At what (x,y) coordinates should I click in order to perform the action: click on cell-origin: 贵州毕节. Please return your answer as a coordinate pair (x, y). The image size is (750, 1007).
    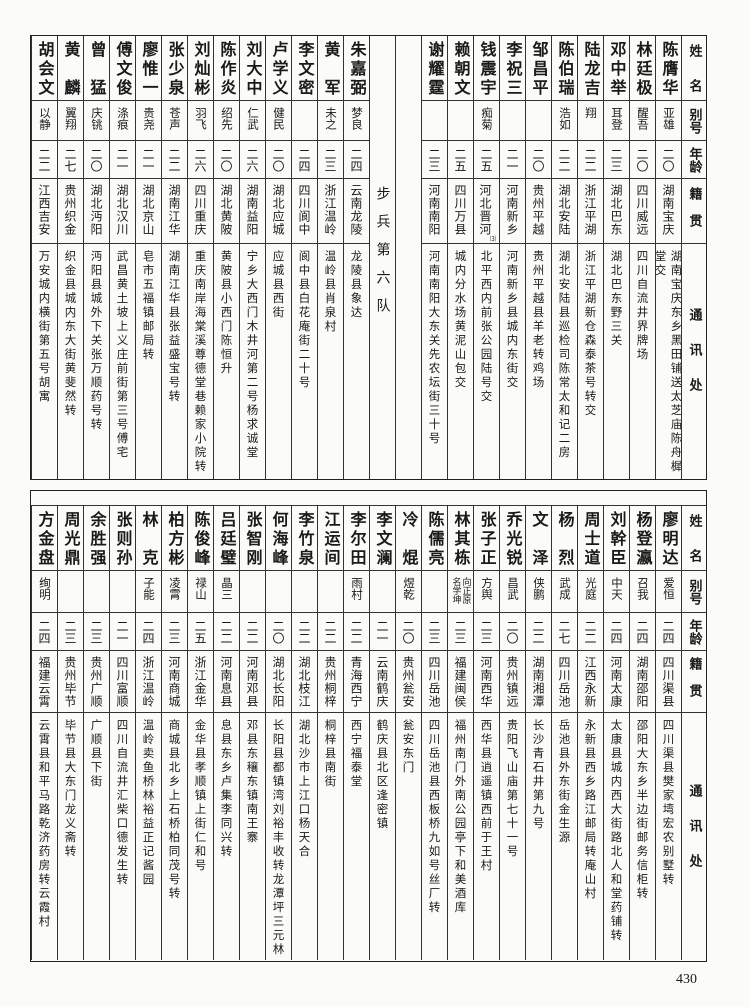
    Looking at the image, I should click on (70, 682).